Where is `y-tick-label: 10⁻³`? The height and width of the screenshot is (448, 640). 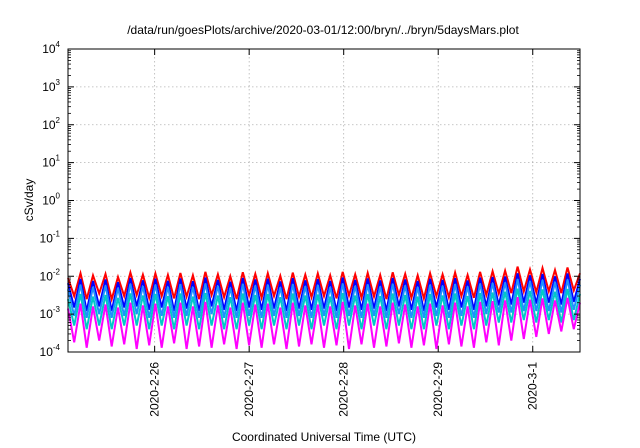 y-tick-label: 10⁻³ is located at coordinates (50, 313).